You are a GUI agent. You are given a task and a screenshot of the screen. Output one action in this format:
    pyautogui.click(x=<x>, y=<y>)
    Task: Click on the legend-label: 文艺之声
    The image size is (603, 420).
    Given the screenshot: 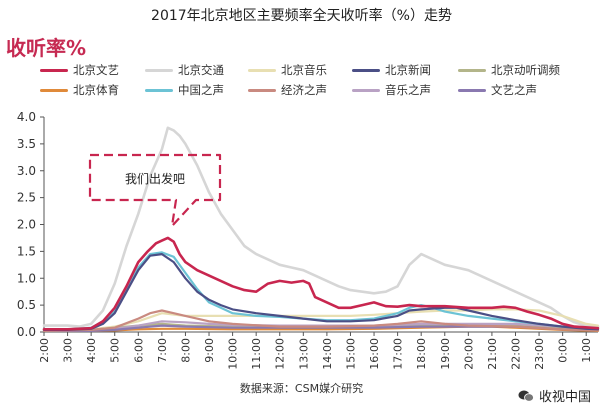 What is the action you would take?
    pyautogui.click(x=514, y=90)
    